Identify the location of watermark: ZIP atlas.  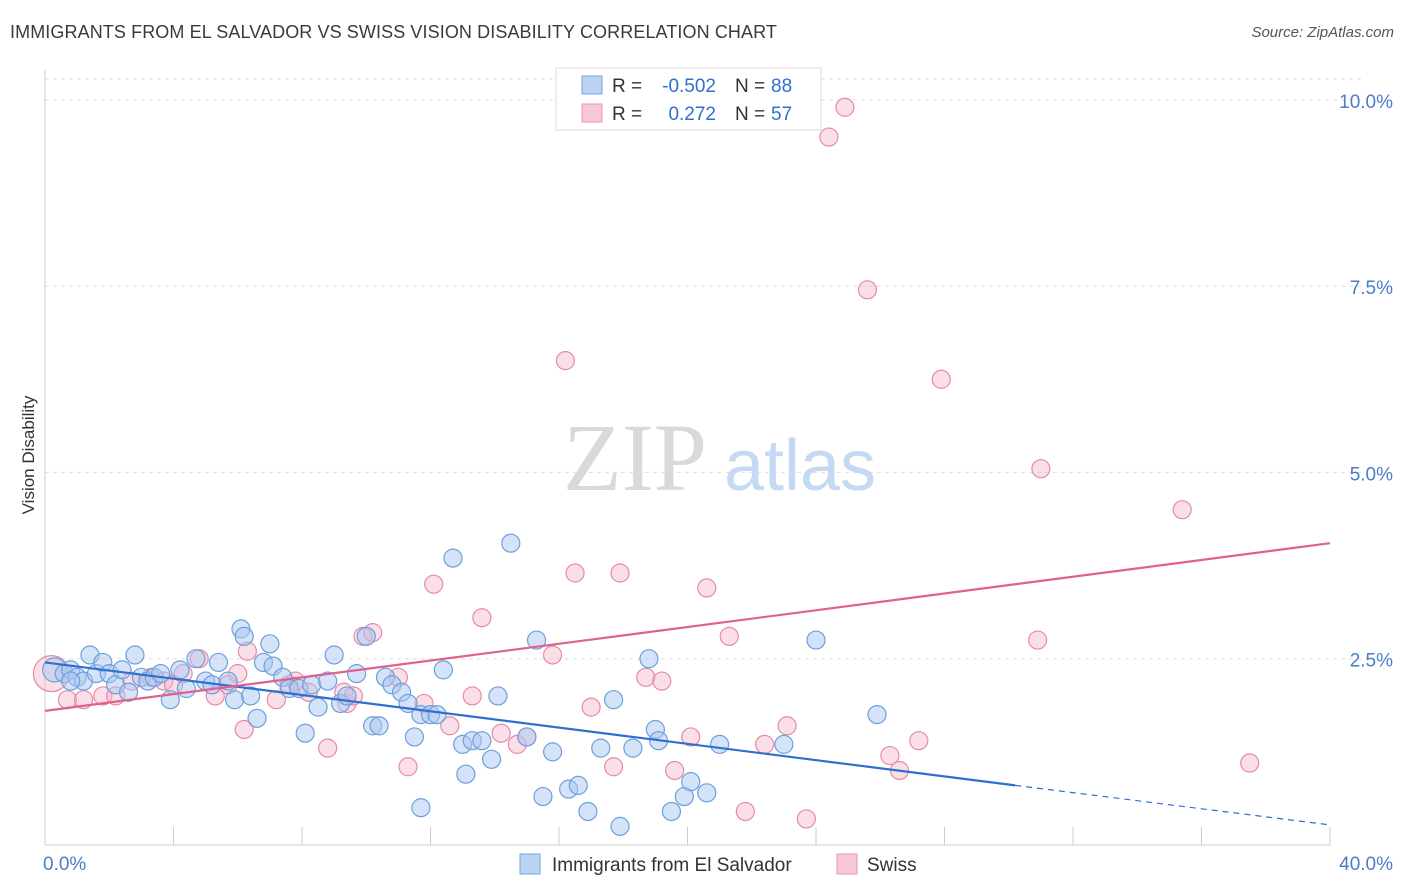
(719, 457).